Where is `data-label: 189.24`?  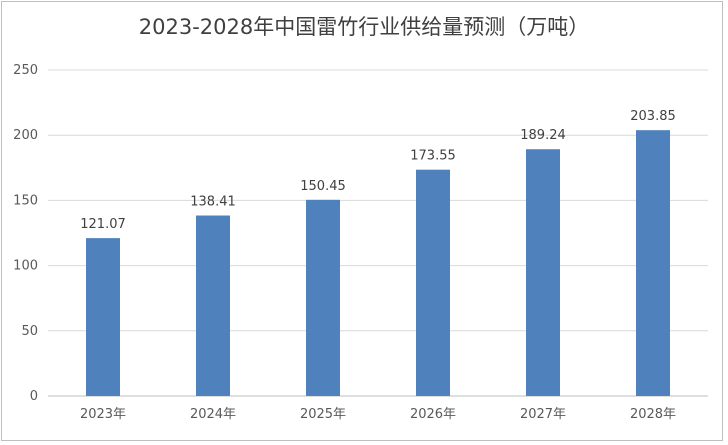 data-label: 189.24 is located at coordinates (543, 135).